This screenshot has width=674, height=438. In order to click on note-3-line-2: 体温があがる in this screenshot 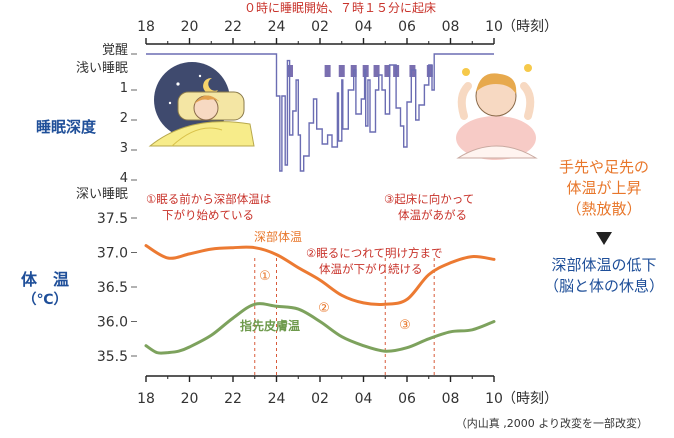, I will do `click(432, 215)`.